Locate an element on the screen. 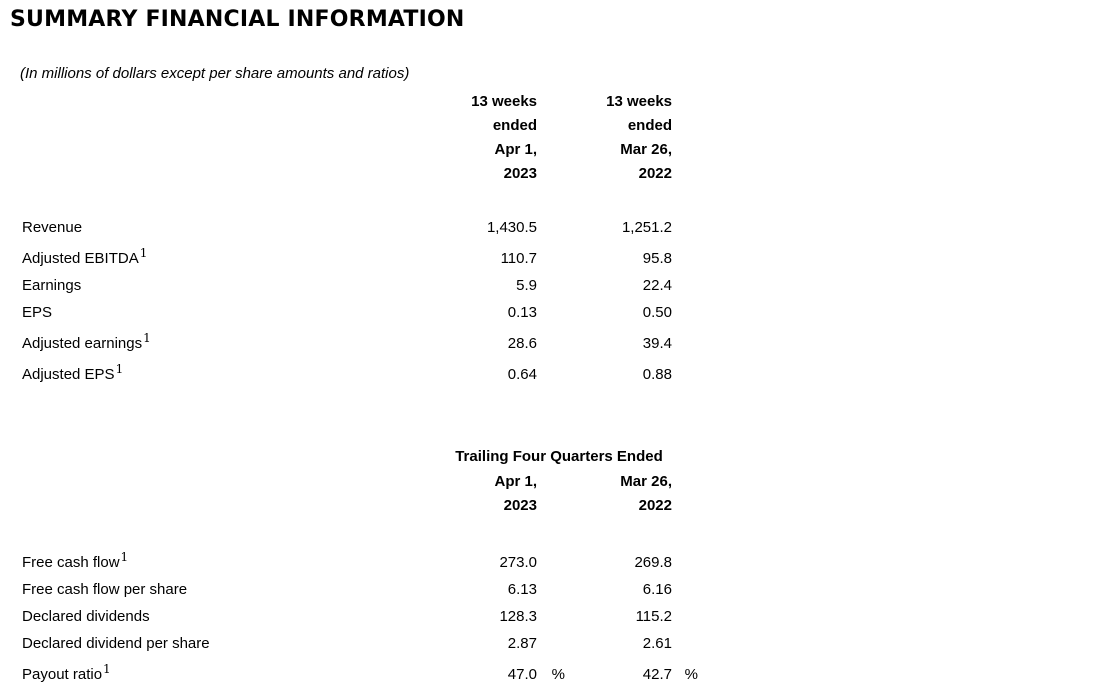 This screenshot has width=1098, height=696. unit-col1: % is located at coordinates (558, 674).